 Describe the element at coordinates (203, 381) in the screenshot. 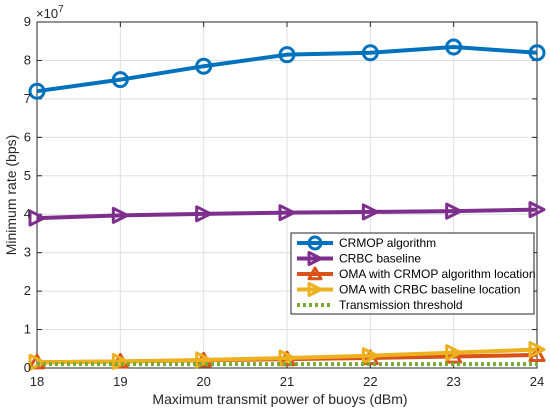

I see `x-tick-label: 20` at that location.